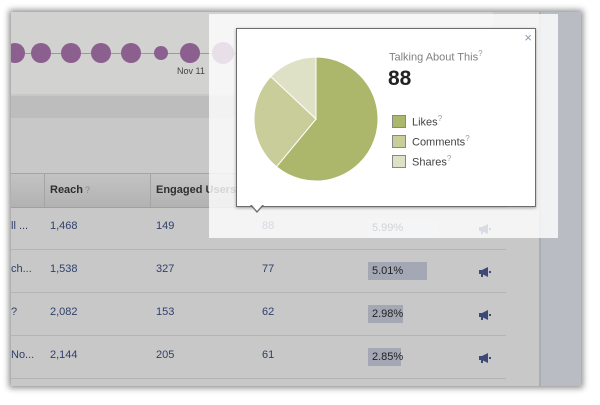 This screenshot has width=600, height=405. What do you see at coordinates (64, 312) in the screenshot?
I see `reach-value: 2,082` at bounding box center [64, 312].